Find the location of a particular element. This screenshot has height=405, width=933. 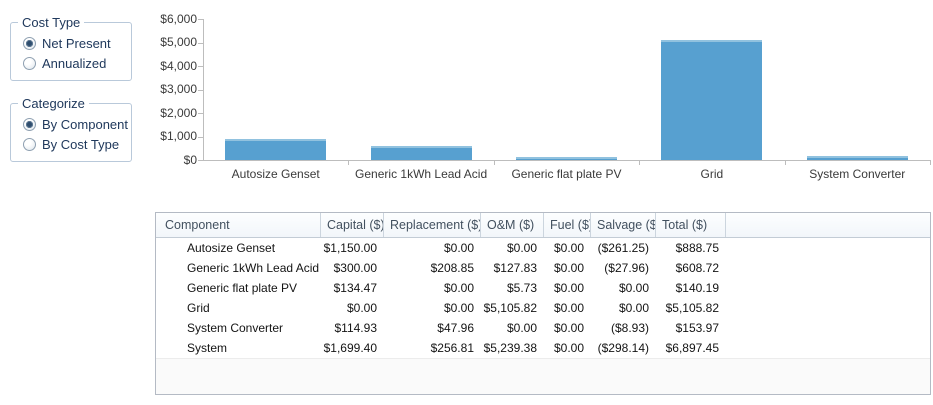

x-category-label: Autosize Genset is located at coordinates (275, 174).